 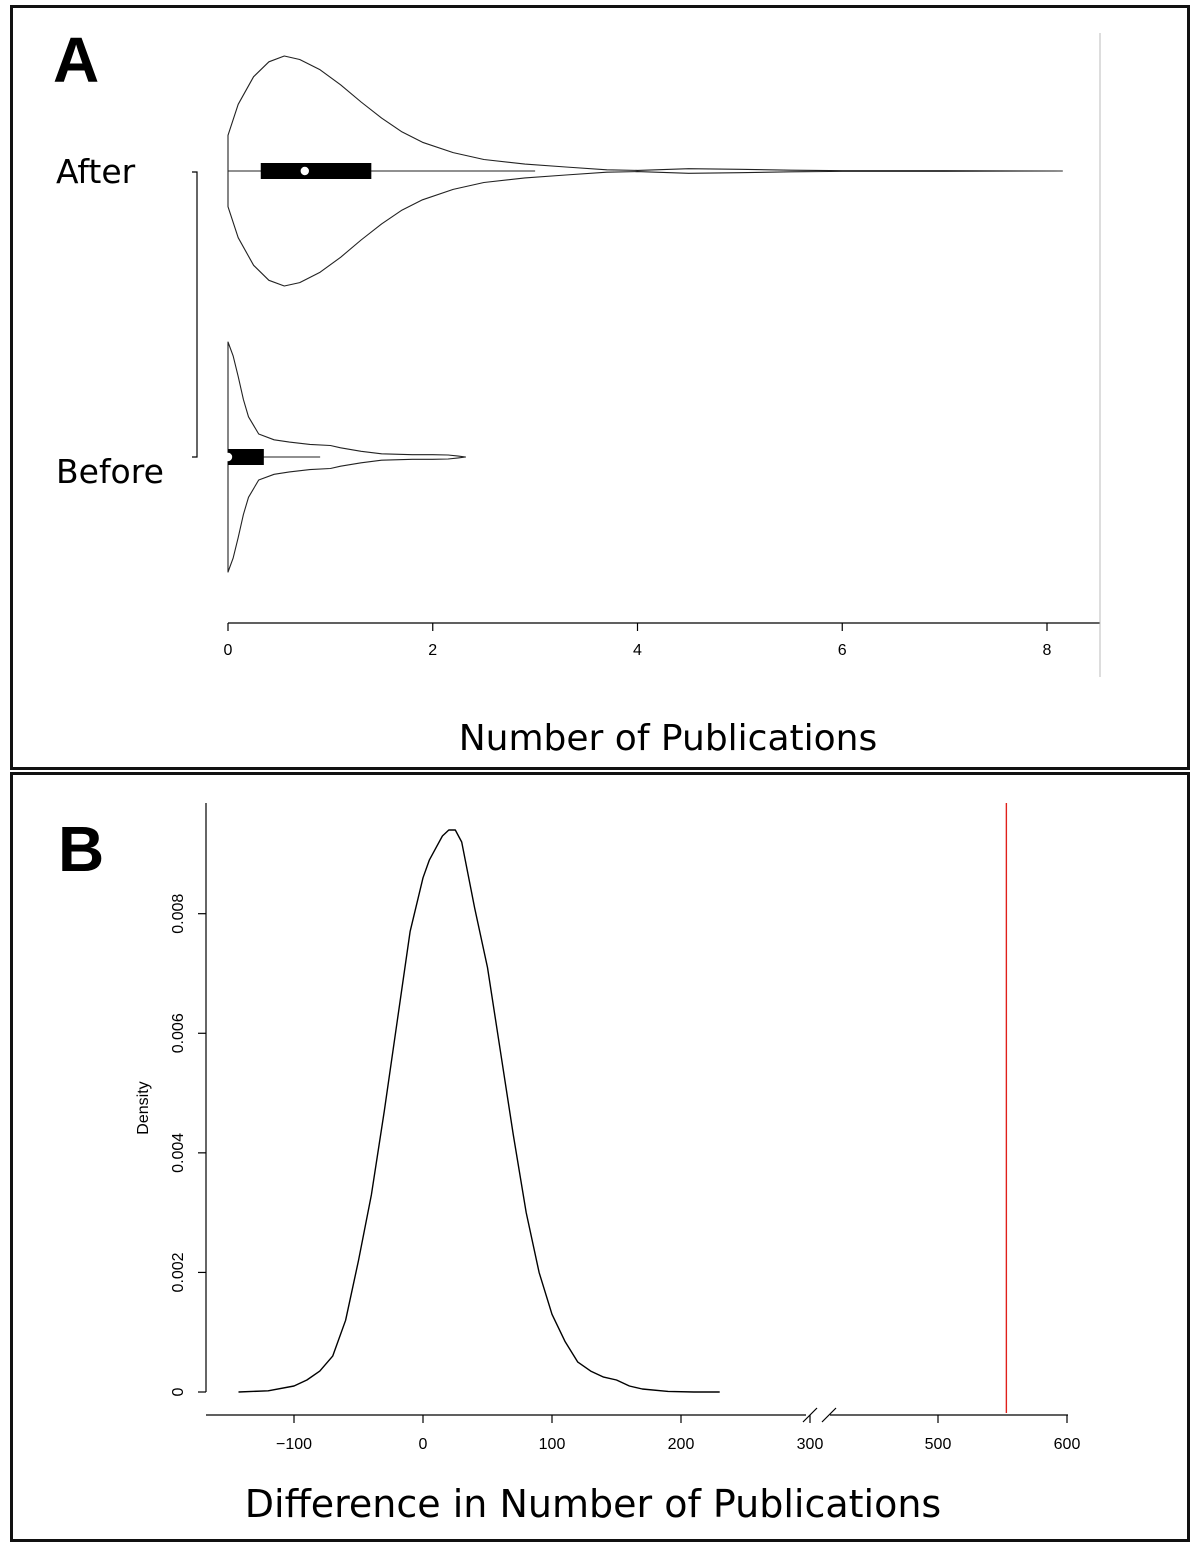 What do you see at coordinates (178, 1033) in the screenshot?
I see `y-tick-label-b: 0.006` at bounding box center [178, 1033].